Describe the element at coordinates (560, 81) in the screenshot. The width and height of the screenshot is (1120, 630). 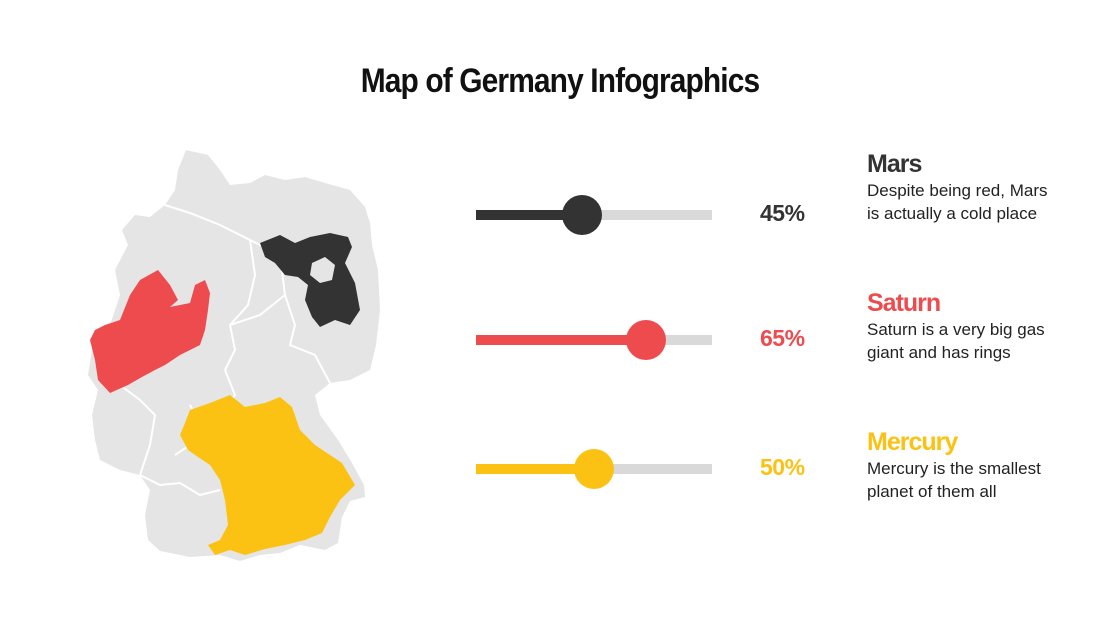
I see `page-title: Map of Germany Infographics` at that location.